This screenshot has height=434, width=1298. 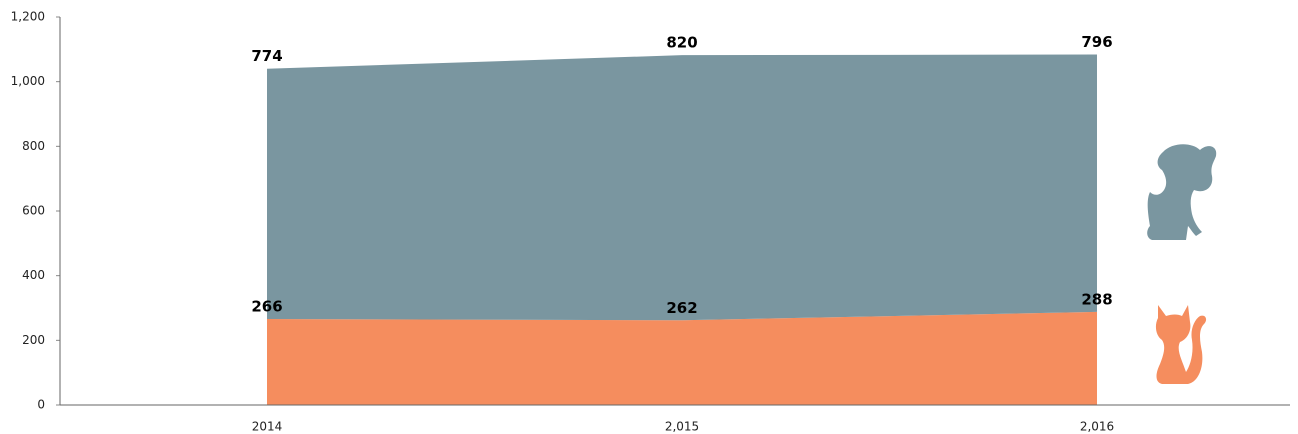 What do you see at coordinates (1182, 192) in the screenshot?
I see `dog-icon` at bounding box center [1182, 192].